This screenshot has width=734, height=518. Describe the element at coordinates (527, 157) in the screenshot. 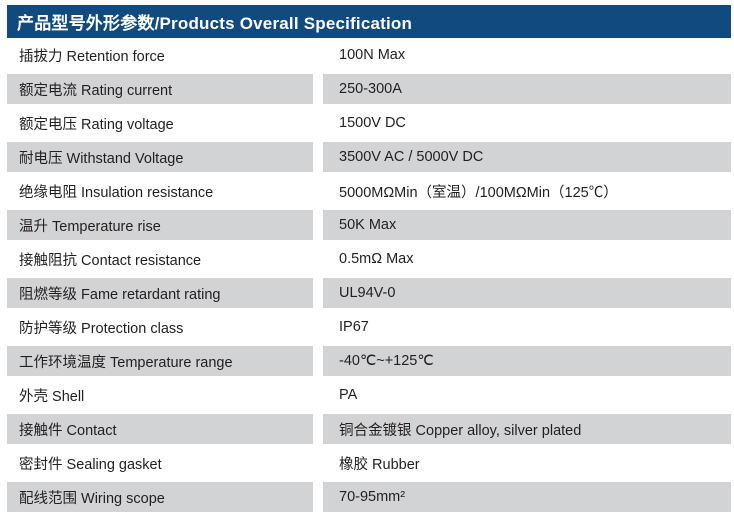

I see `spec-parameter-value: 3500V AC / 5000V DC` at that location.